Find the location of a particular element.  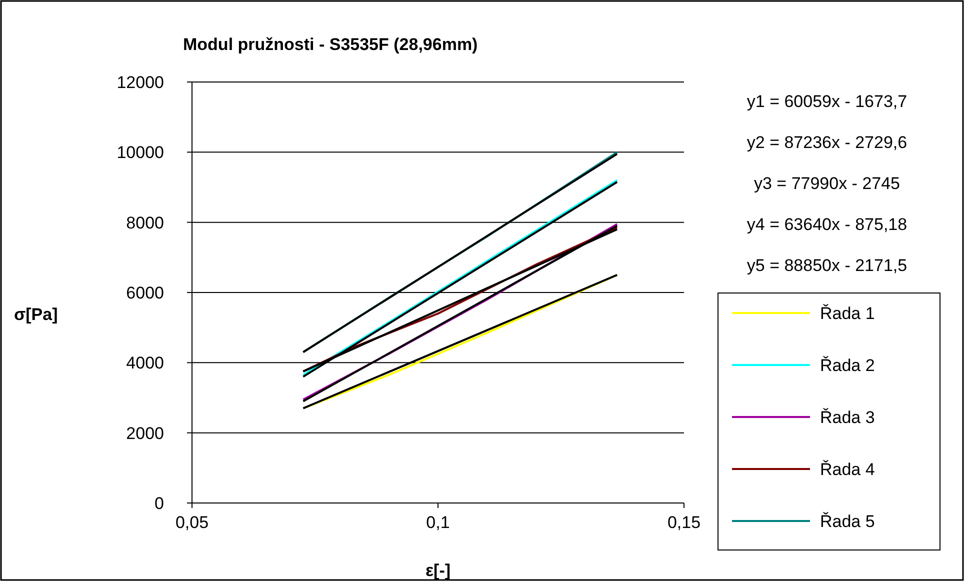

y-tick-label: 2000 is located at coordinates (145, 433).